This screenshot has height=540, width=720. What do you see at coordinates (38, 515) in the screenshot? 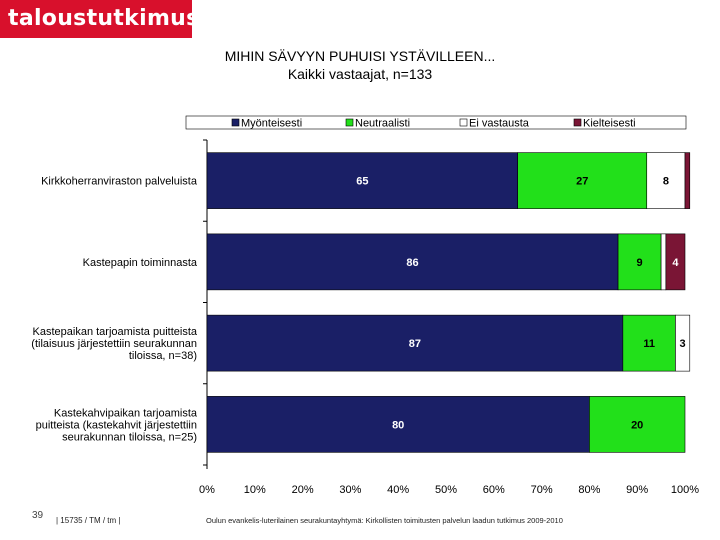
I see `page-number: 39` at bounding box center [38, 515].